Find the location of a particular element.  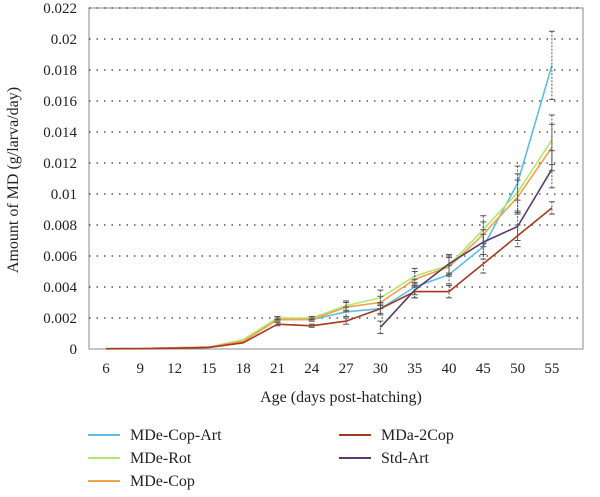

x-tick-label: 9 is located at coordinates (141, 369).